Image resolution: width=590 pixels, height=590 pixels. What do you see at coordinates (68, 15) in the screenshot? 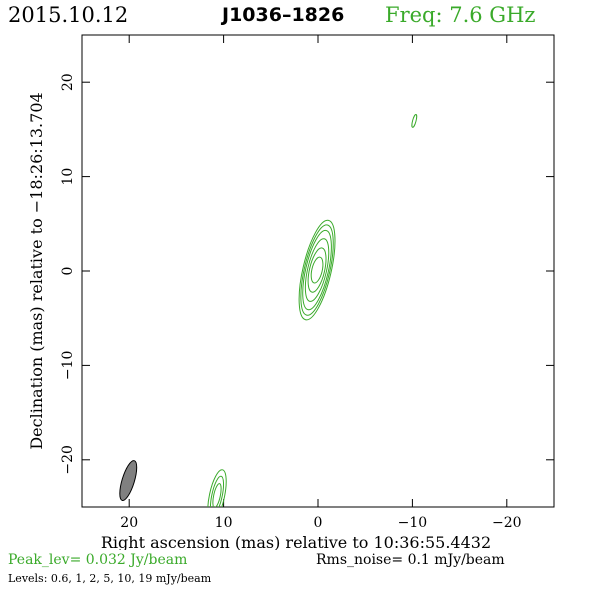
I see `epoch-date: 2015.10.12` at bounding box center [68, 15].